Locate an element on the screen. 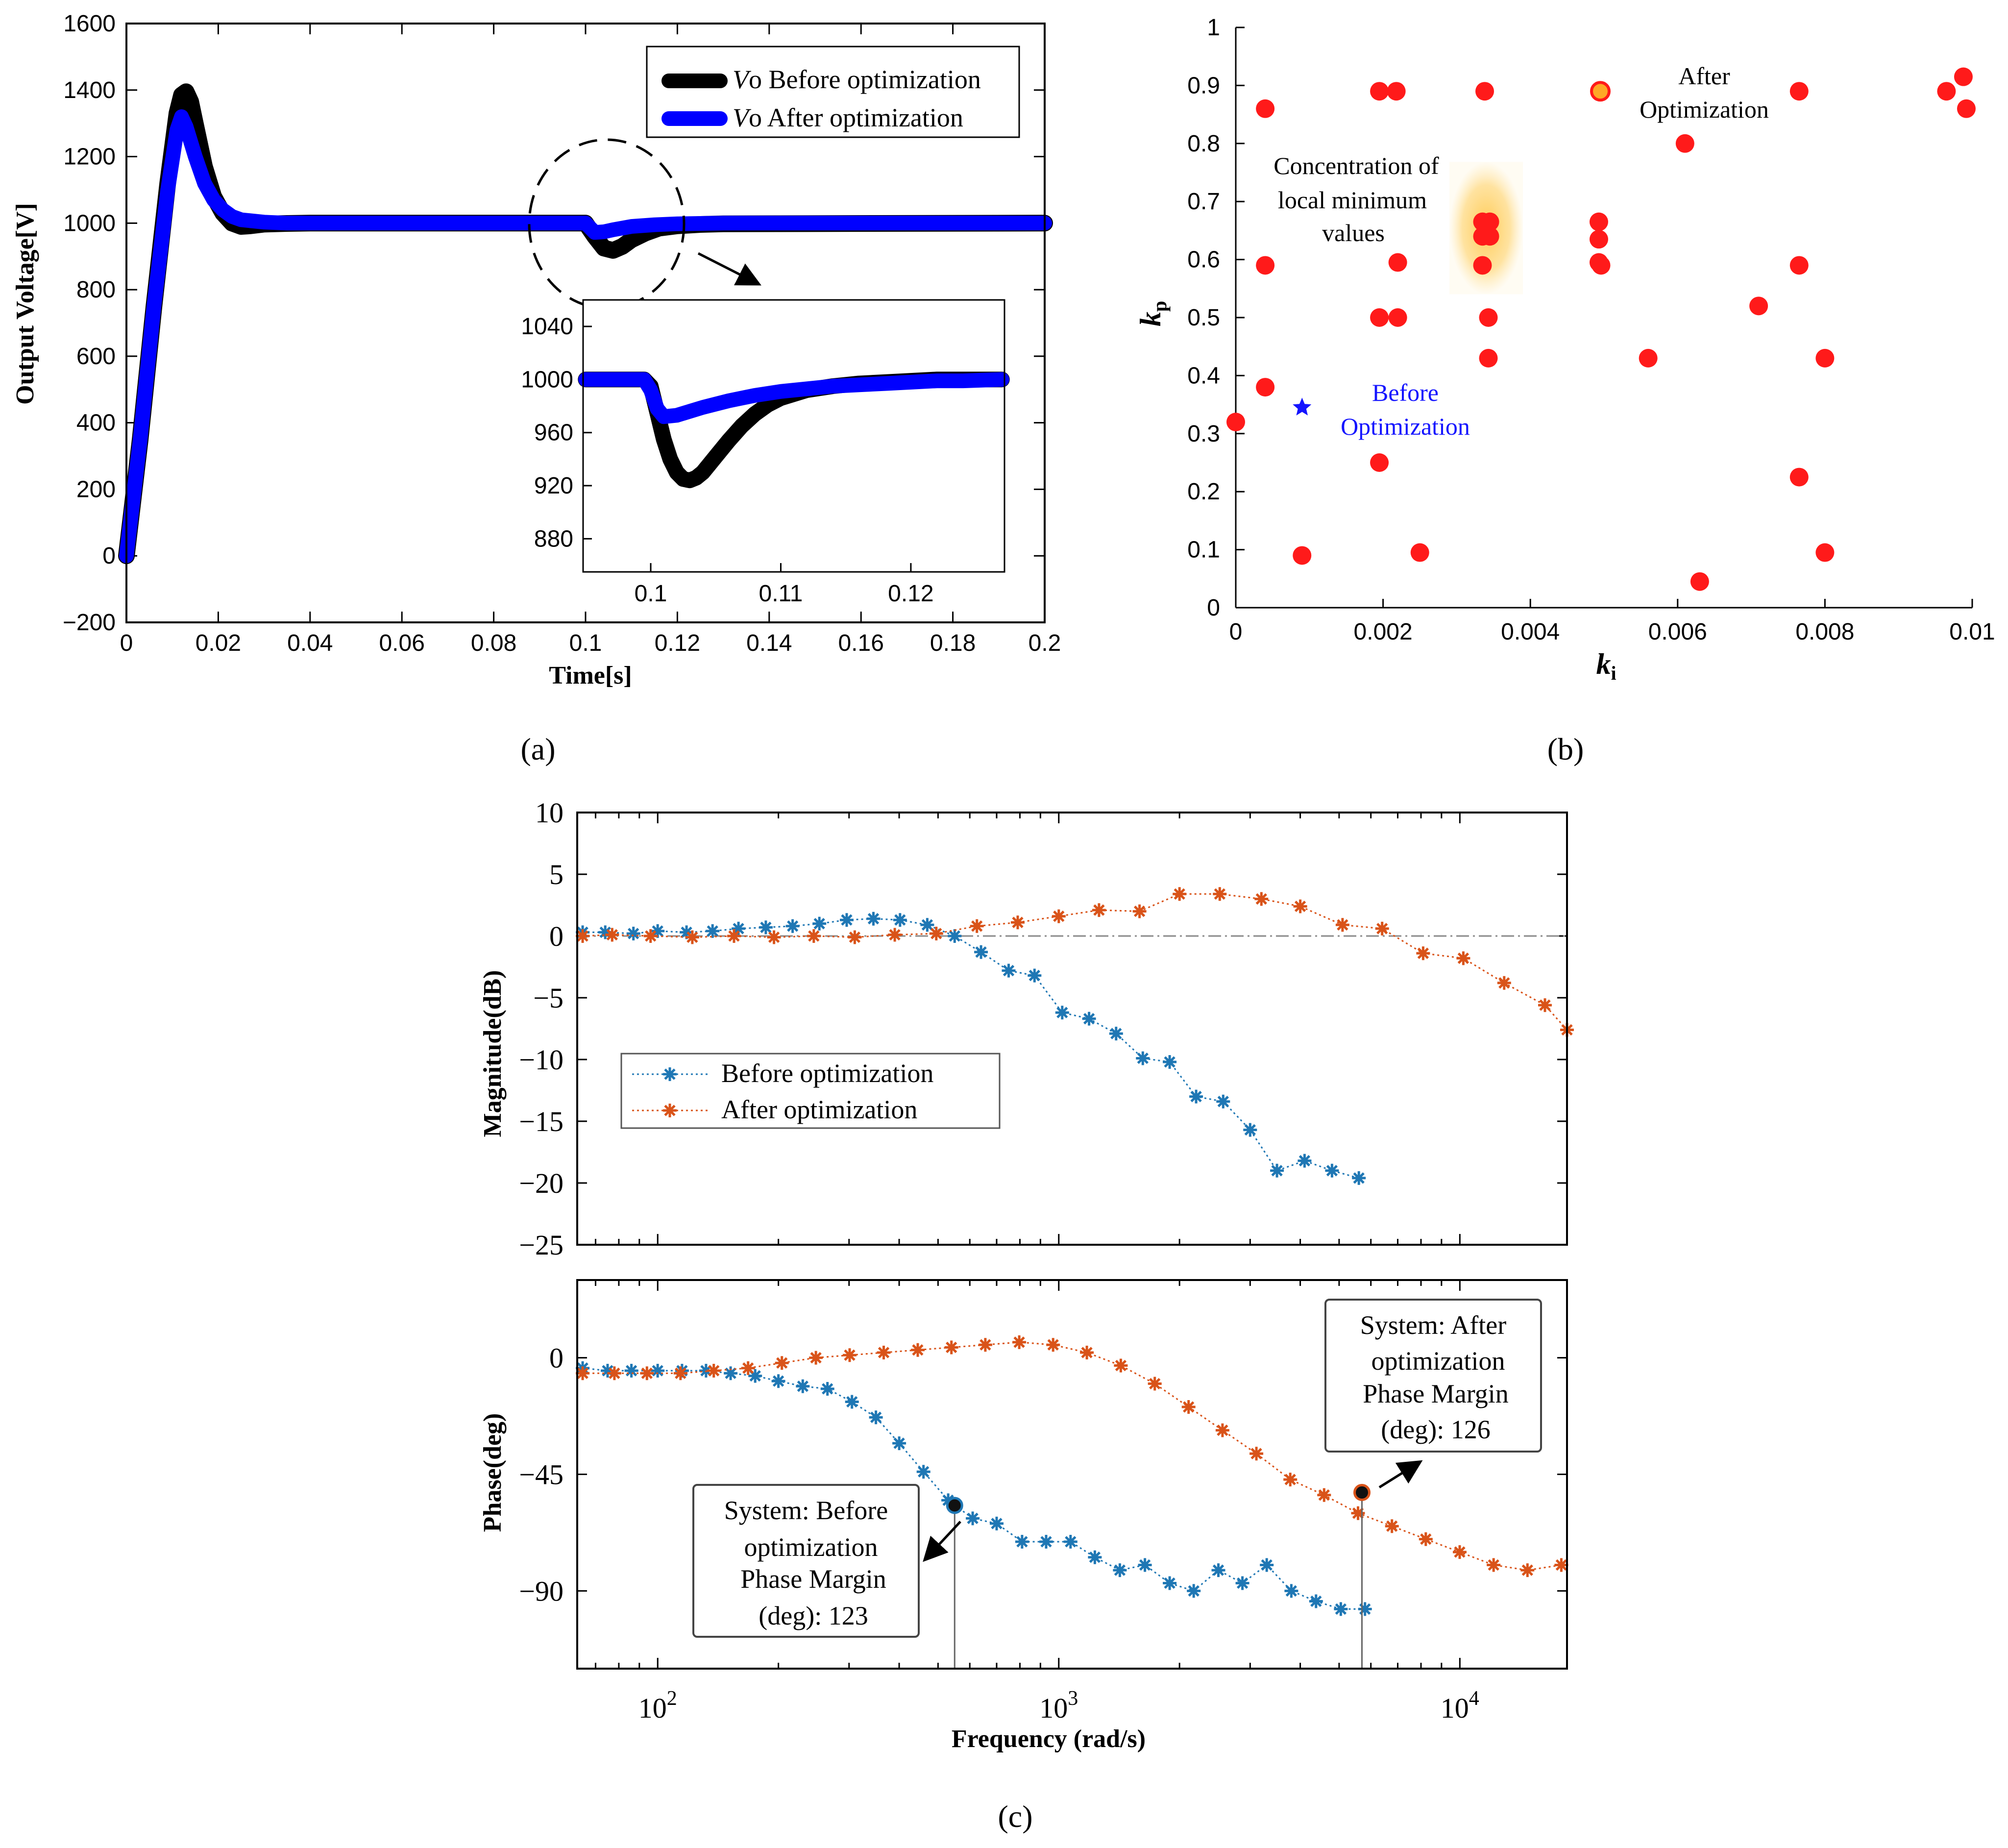 This screenshot has width=2008, height=1848. panel-a-inset-xtick-label: 0.11 is located at coordinates (781, 594).